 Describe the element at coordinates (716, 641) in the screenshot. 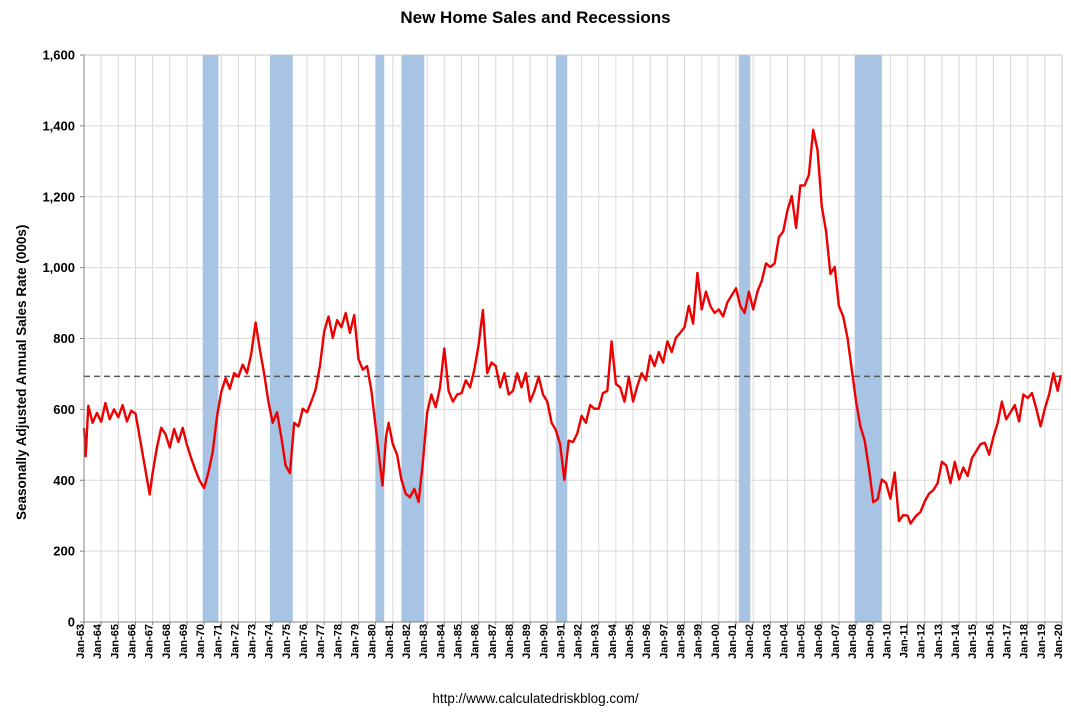

I see `x-tick-label: Jan-00` at that location.